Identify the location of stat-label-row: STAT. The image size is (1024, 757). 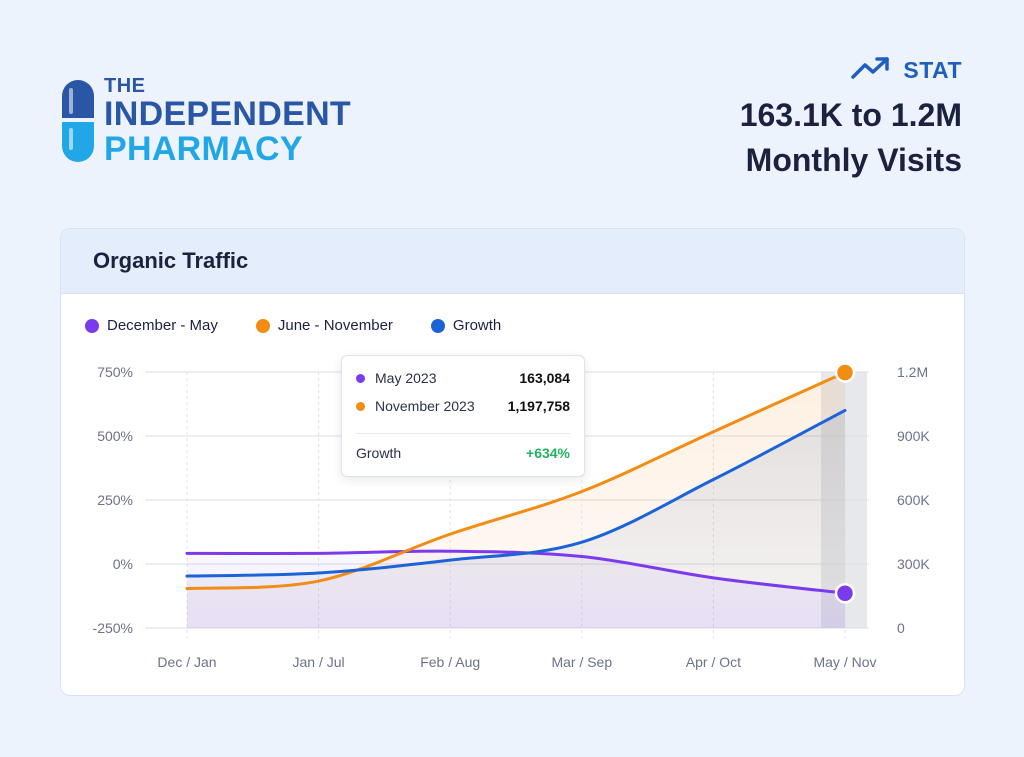
(851, 70).